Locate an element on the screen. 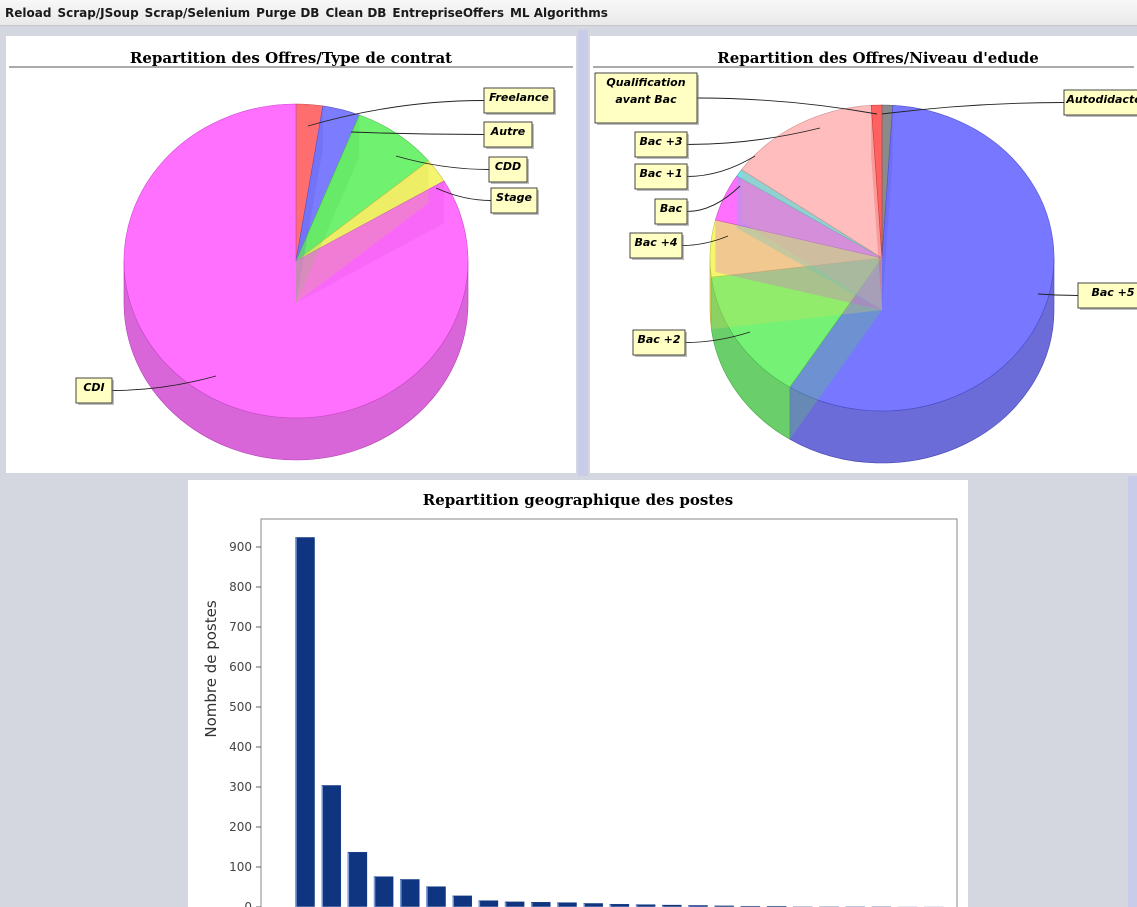 The image size is (1137, 907). pie-label-text-bac-4: Bac +4 is located at coordinates (655, 242).